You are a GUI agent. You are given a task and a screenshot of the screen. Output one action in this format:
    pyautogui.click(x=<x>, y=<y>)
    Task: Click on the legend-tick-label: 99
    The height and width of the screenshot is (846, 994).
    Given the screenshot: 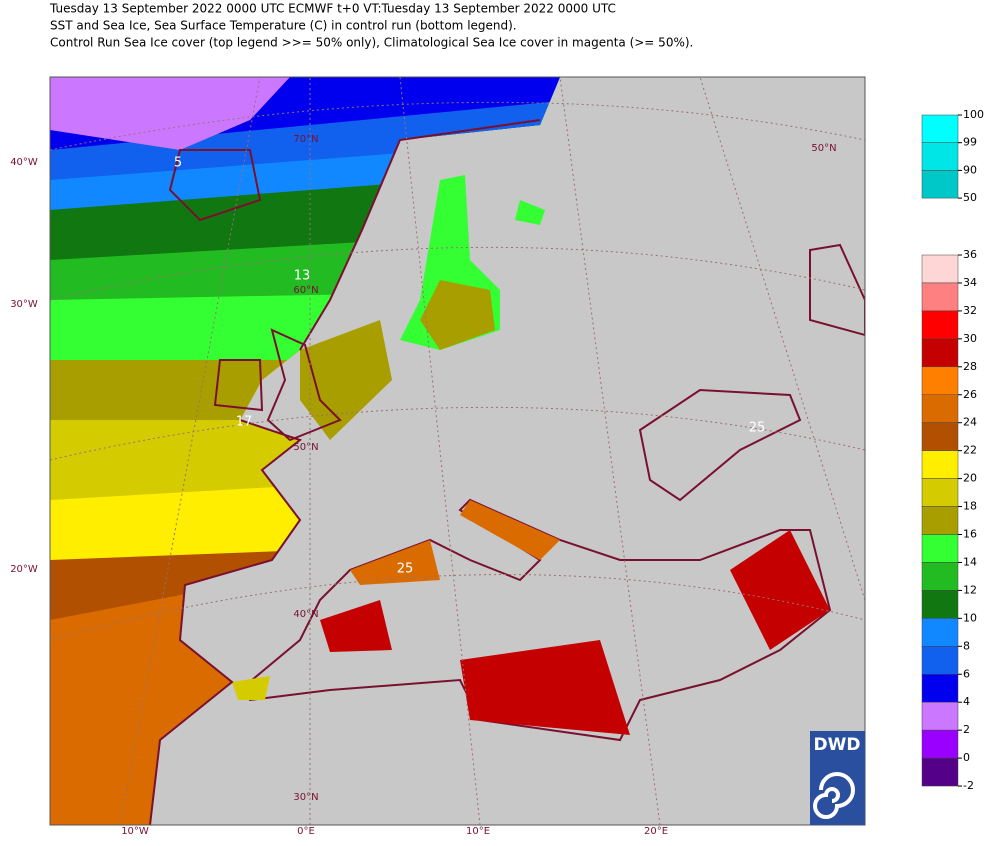 What is the action you would take?
    pyautogui.click(x=970, y=142)
    